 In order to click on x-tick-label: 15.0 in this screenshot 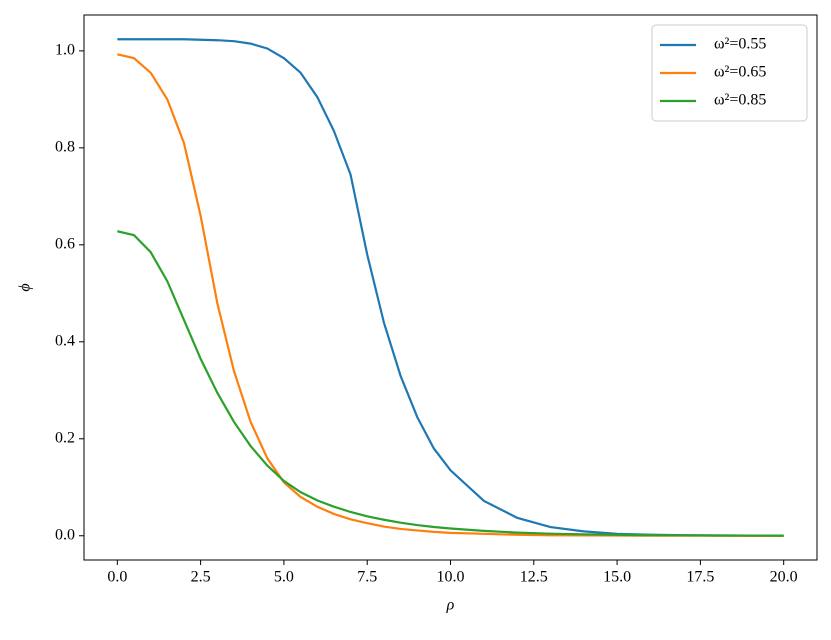, I will do `click(617, 577)`.